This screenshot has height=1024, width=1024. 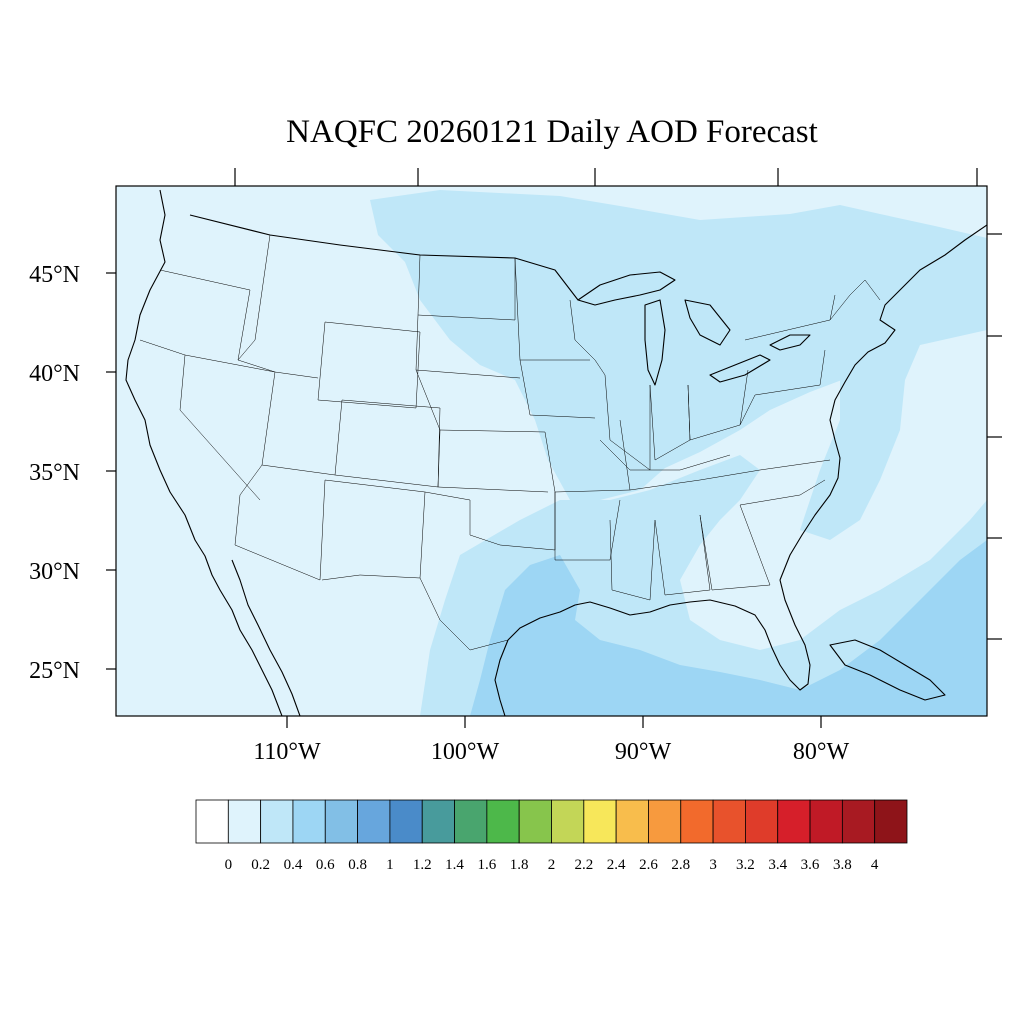 What do you see at coordinates (655, 342) in the screenshot?
I see `lake-michigan` at bounding box center [655, 342].